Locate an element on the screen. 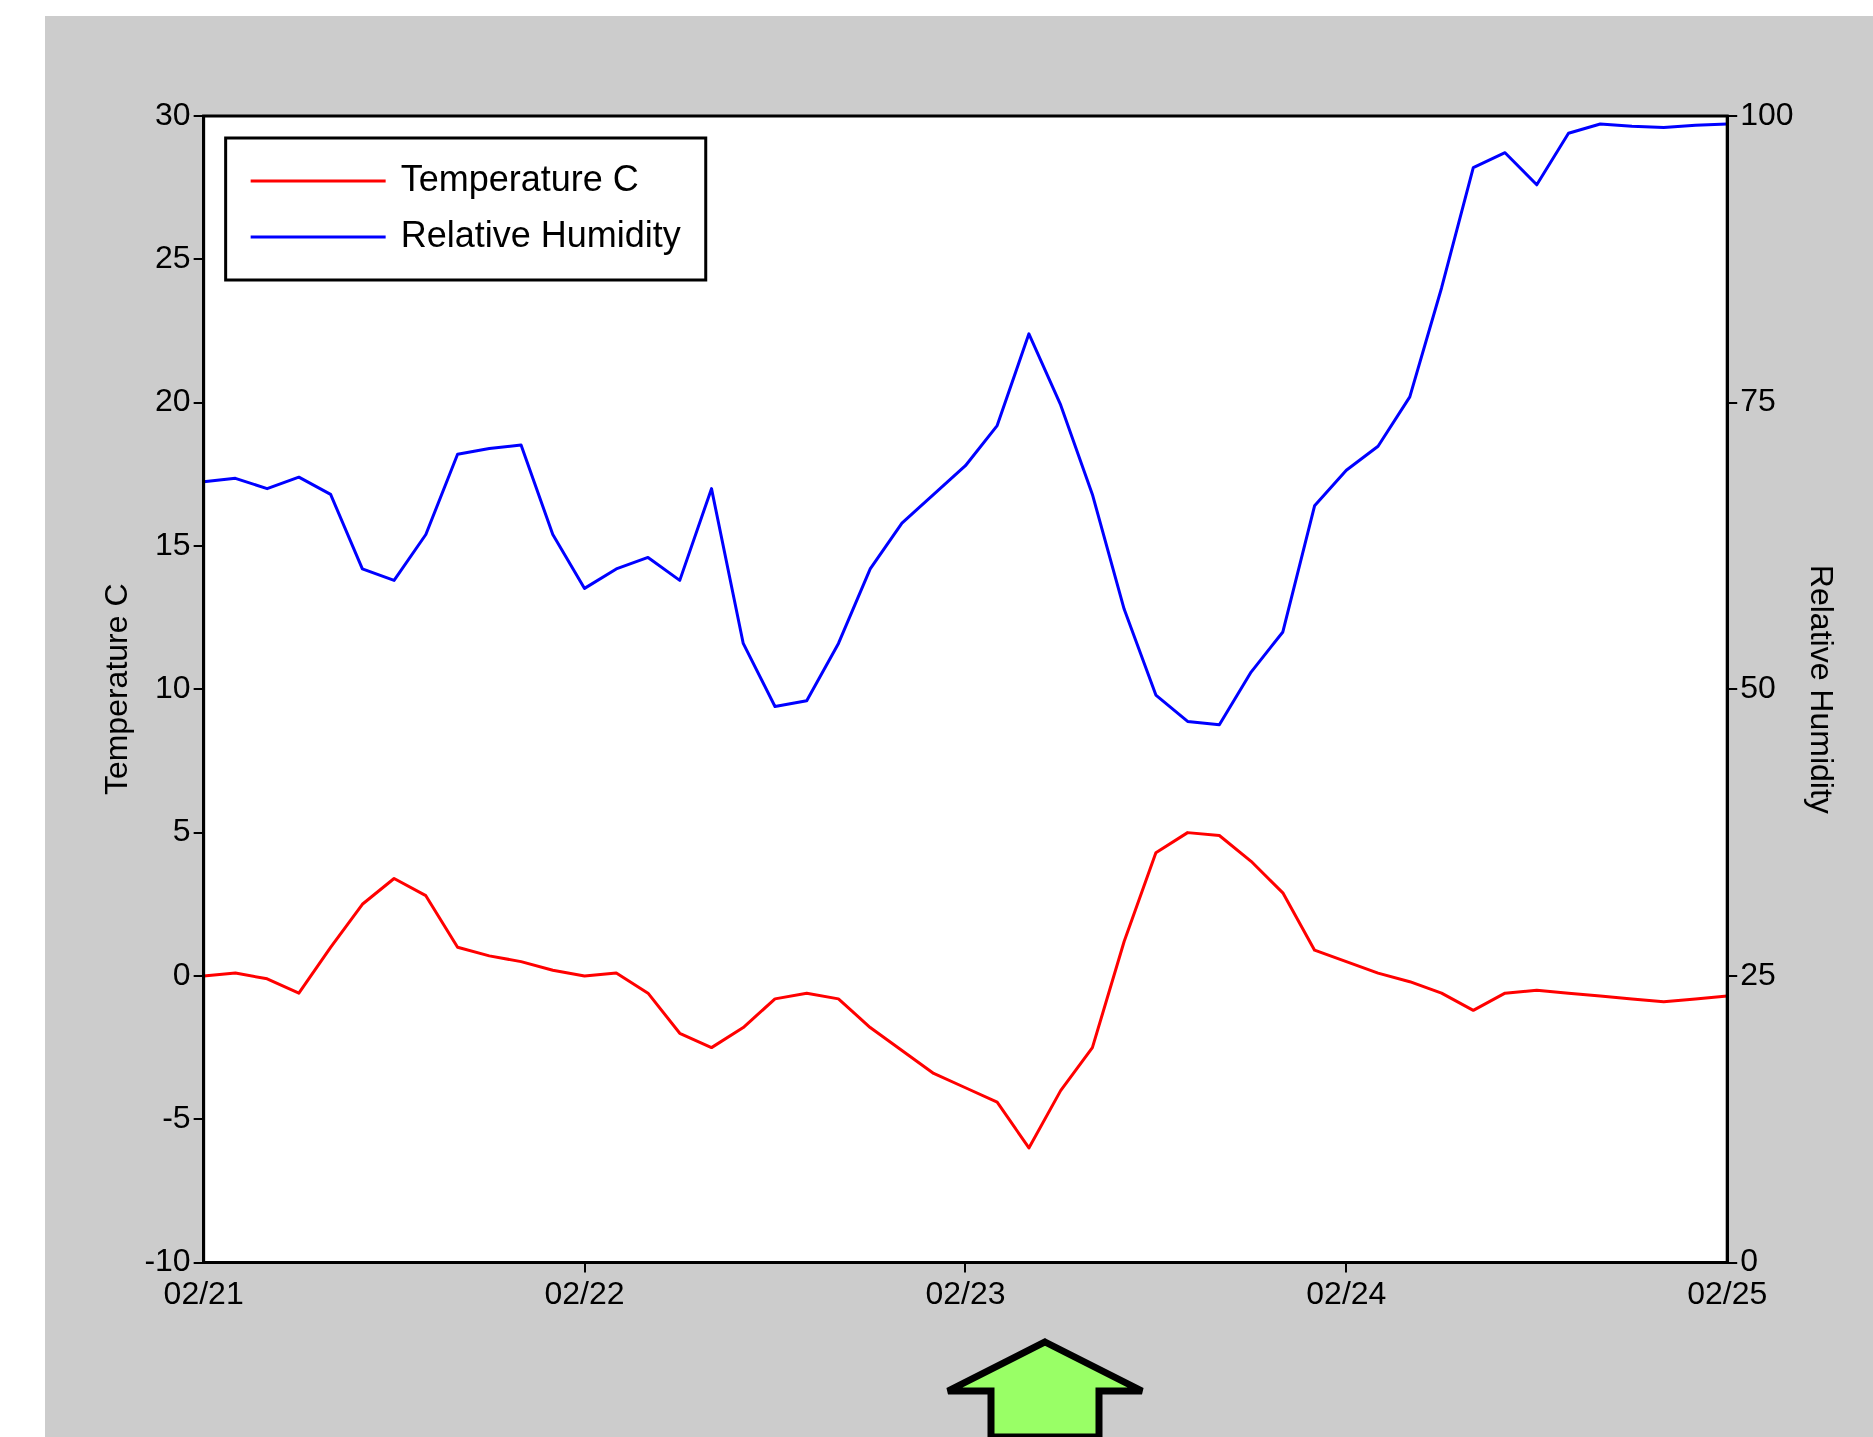  y-tick-label: -5 is located at coordinates (176, 1117).